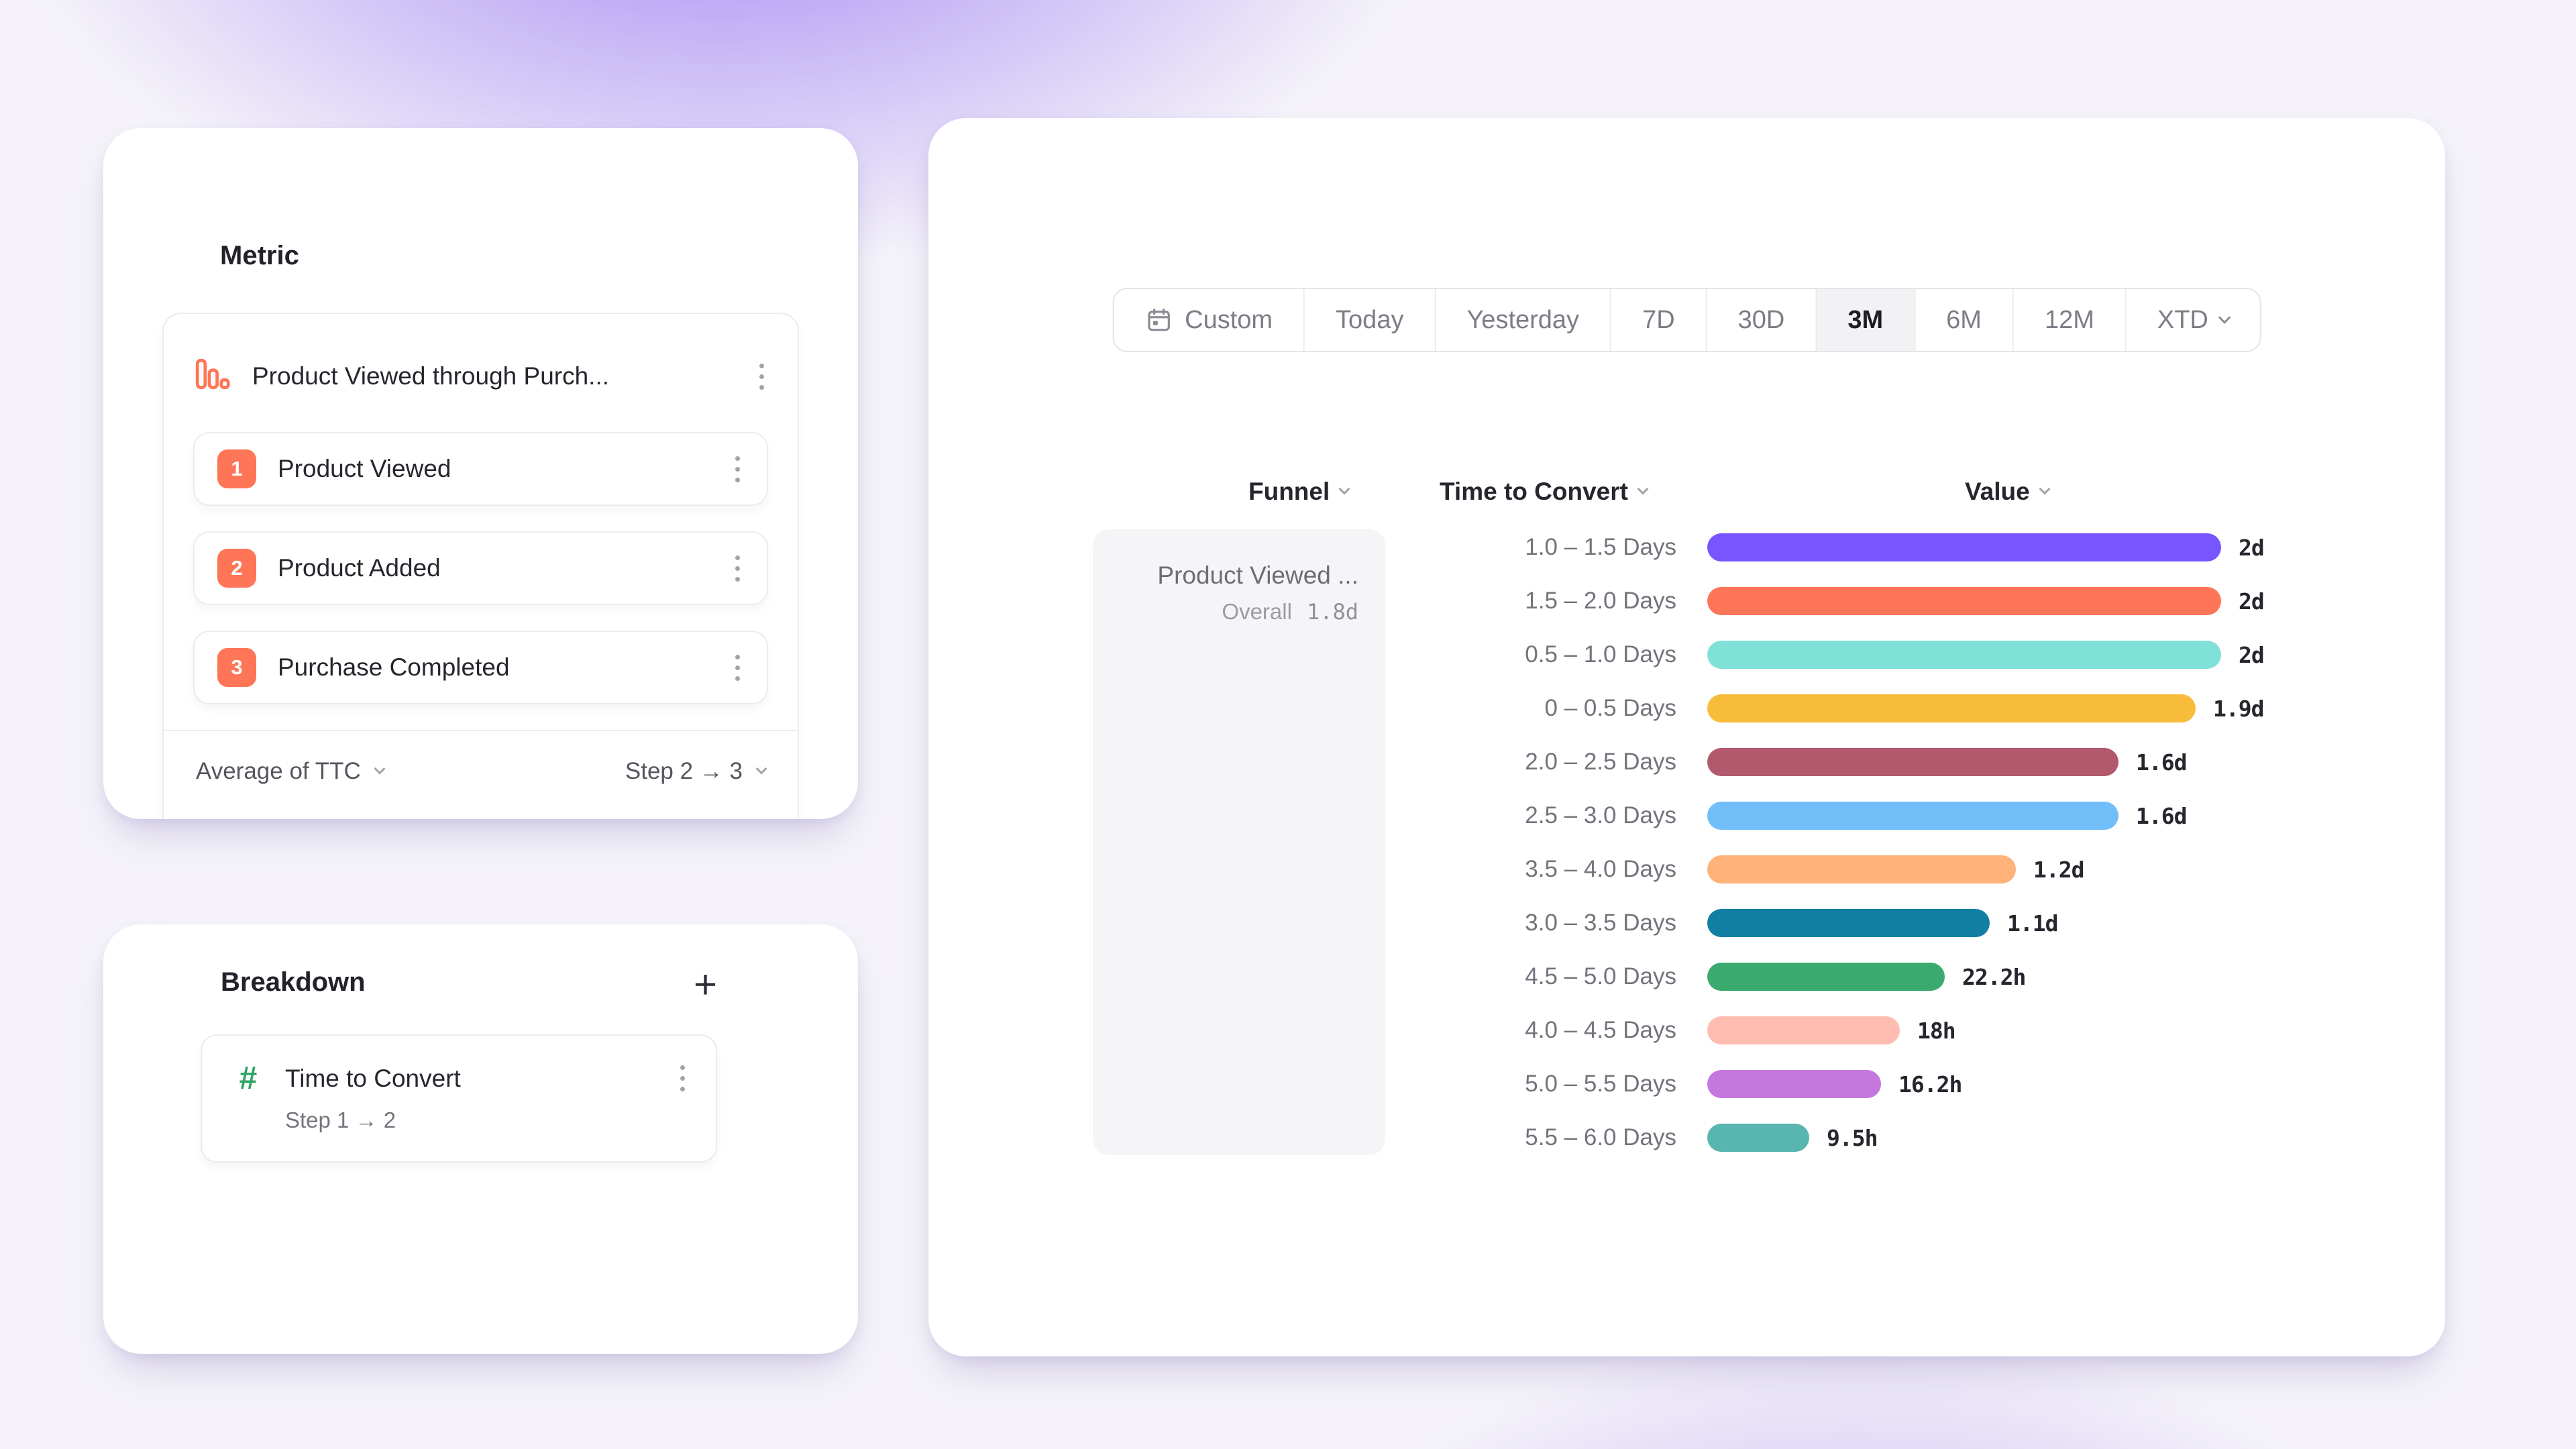  Describe the element at coordinates (1610, 708) in the screenshot. I see `bucket-label: 0 – 0.5 Days` at that location.